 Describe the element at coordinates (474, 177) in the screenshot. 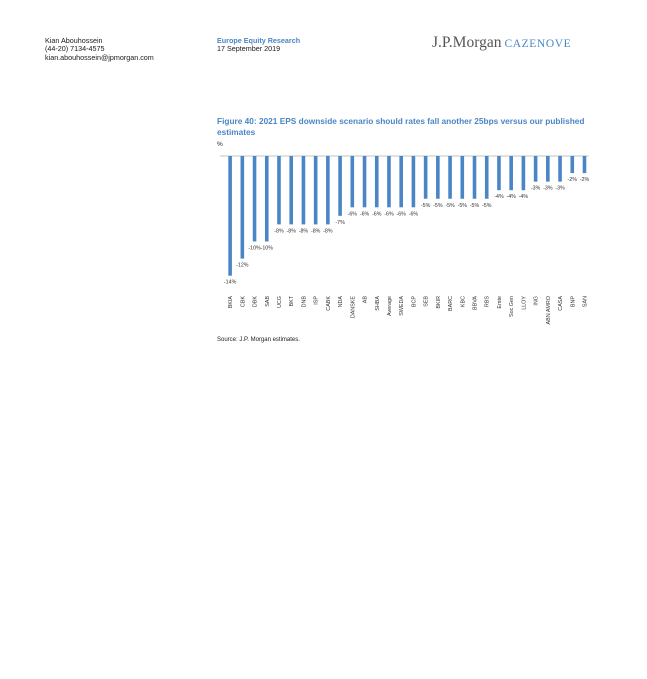

I see `bar-bbva` at that location.